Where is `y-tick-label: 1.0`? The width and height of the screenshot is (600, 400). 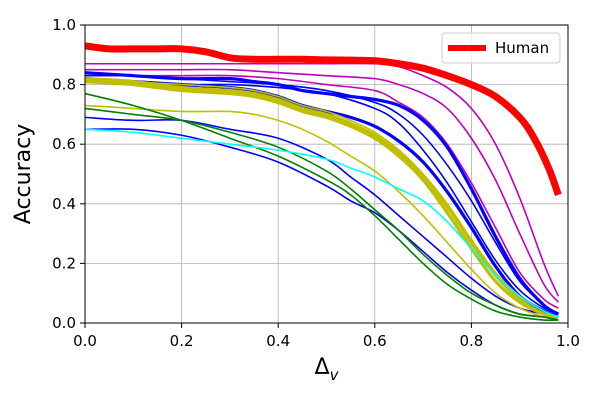
y-tick-label: 1.0 is located at coordinates (64, 25).